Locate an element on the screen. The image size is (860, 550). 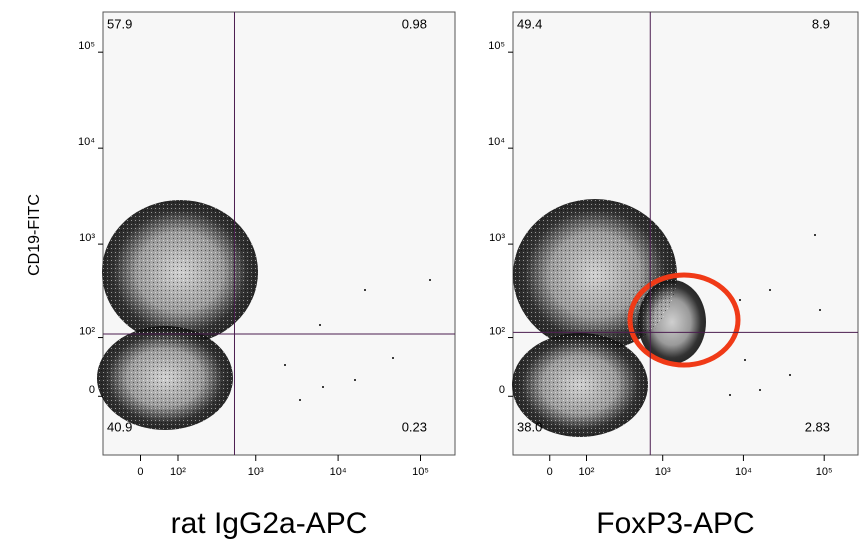
quadrant-percent: 2.83 is located at coordinates (817, 426).